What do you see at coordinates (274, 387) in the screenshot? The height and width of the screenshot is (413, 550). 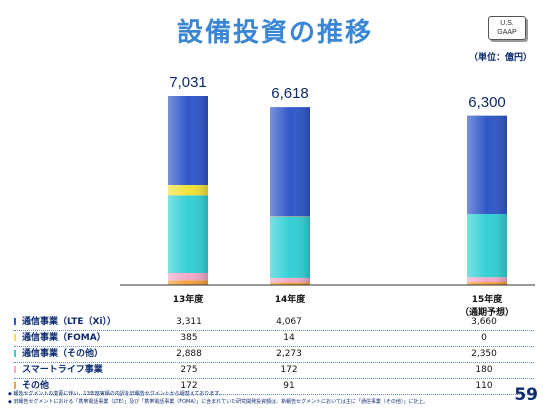 I see `table-row: その他 172 91 110` at bounding box center [274, 387].